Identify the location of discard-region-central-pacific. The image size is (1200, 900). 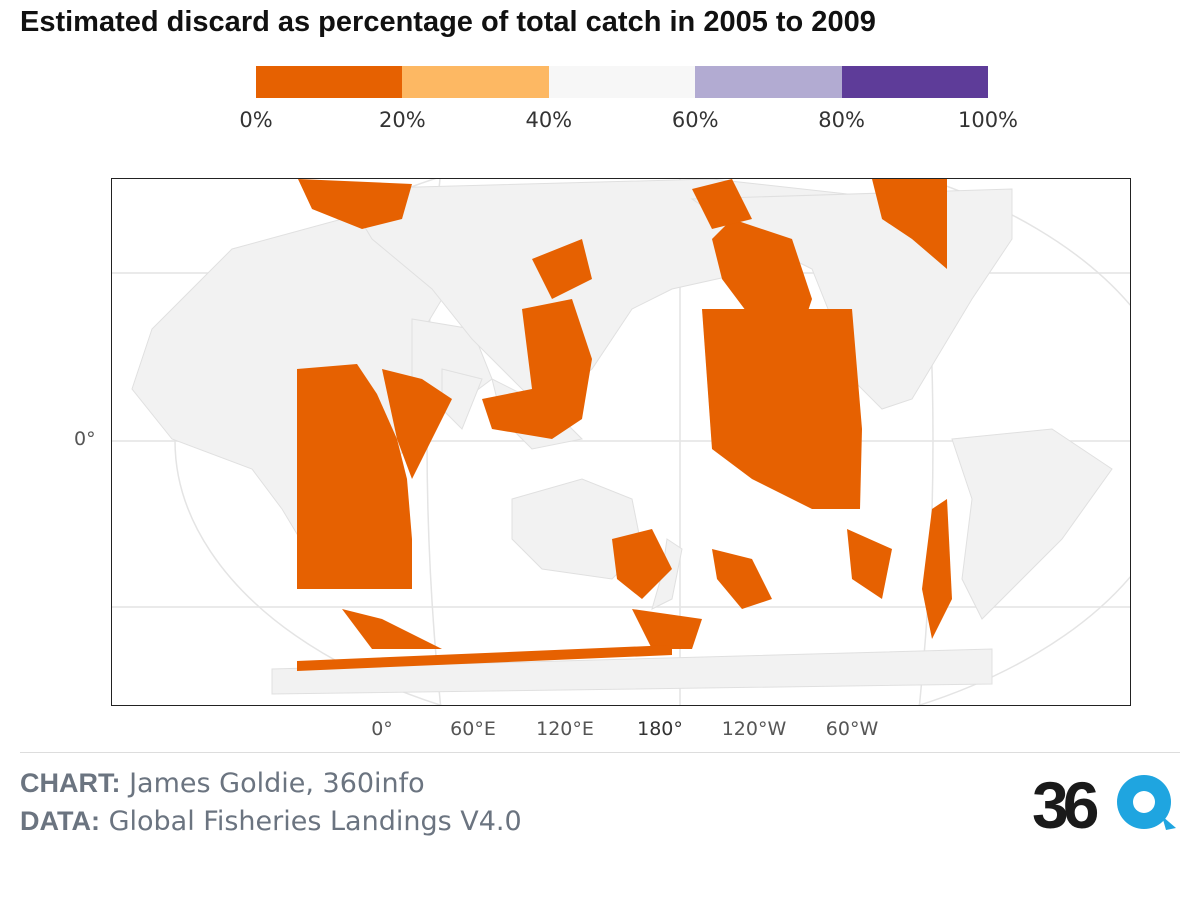
(782, 409).